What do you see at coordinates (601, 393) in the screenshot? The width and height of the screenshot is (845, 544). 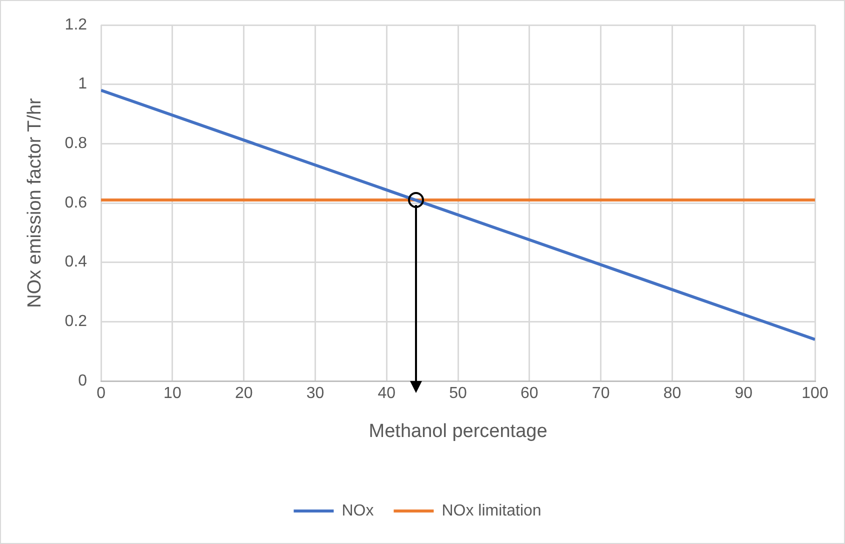 I see `x-tick-label: 70` at bounding box center [601, 393].